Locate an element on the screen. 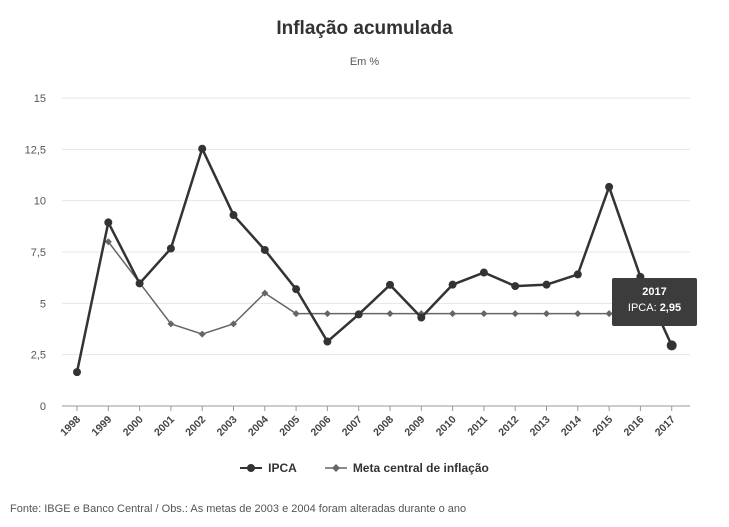 The height and width of the screenshot is (527, 729). legend: IPCA Meta central de inflação is located at coordinates (364, 468).